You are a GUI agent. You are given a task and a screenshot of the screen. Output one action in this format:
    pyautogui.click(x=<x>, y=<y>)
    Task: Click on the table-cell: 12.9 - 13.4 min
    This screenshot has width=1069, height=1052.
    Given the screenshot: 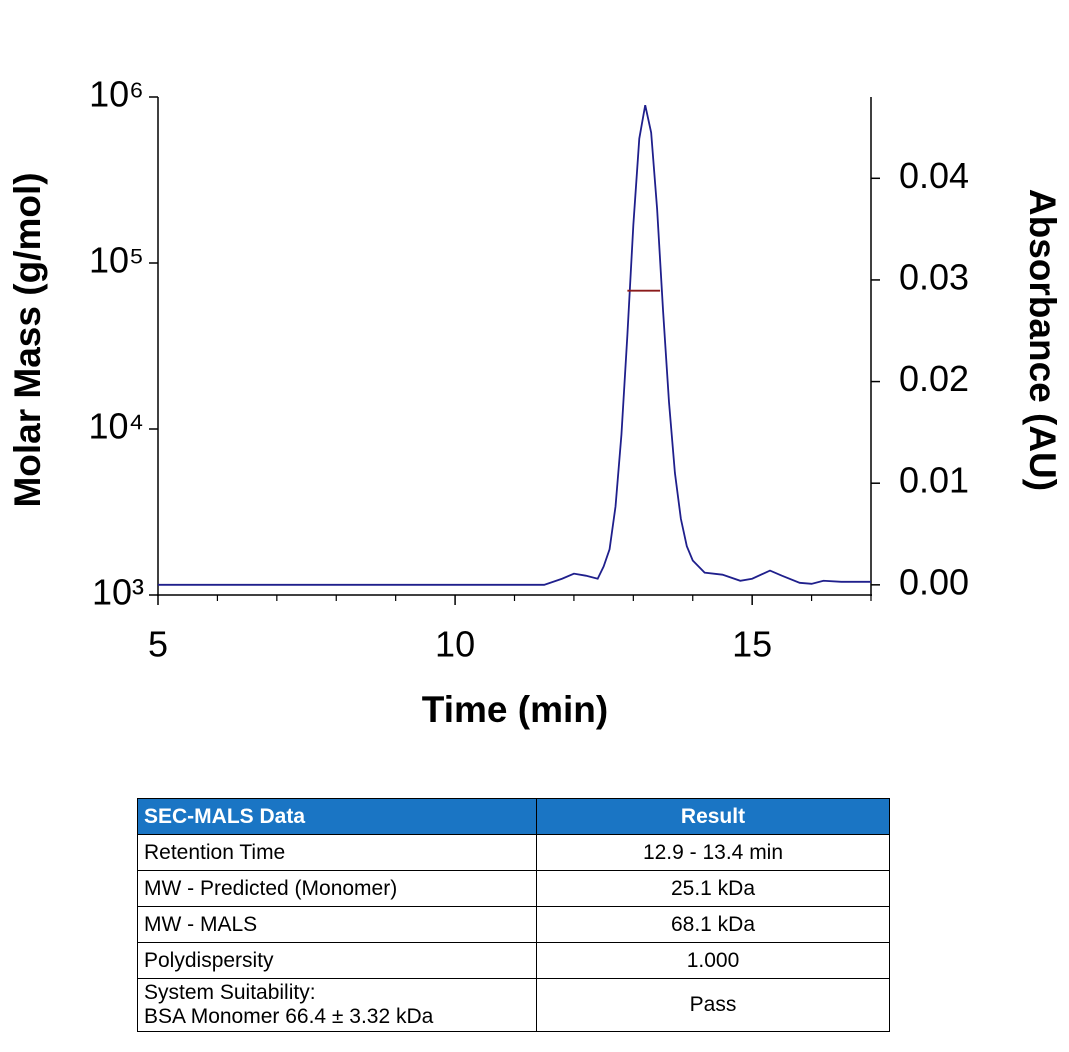 What is the action you would take?
    pyautogui.click(x=713, y=852)
    